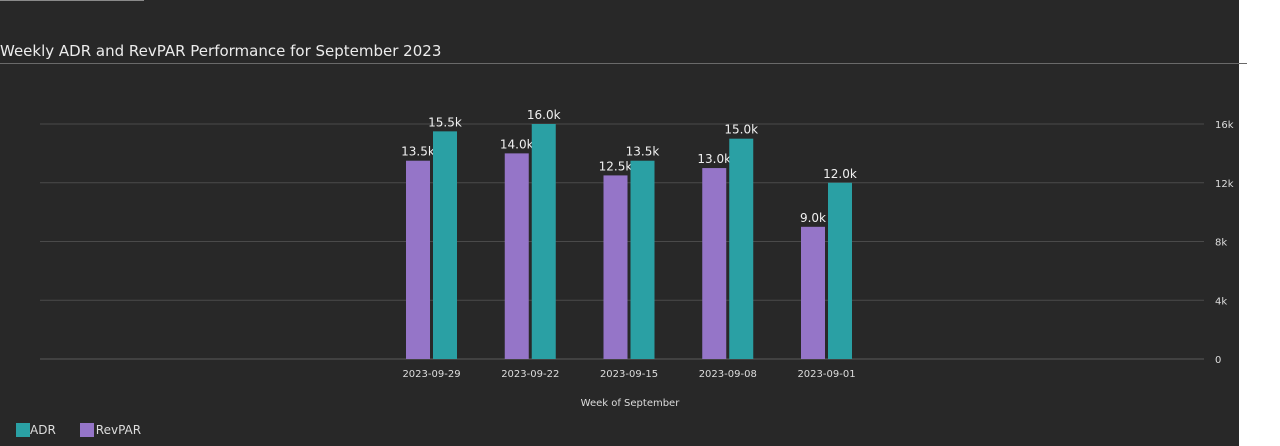 The width and height of the screenshot is (1280, 446). Describe the element at coordinates (1218, 360) in the screenshot. I see `y-tick-label: 0` at that location.